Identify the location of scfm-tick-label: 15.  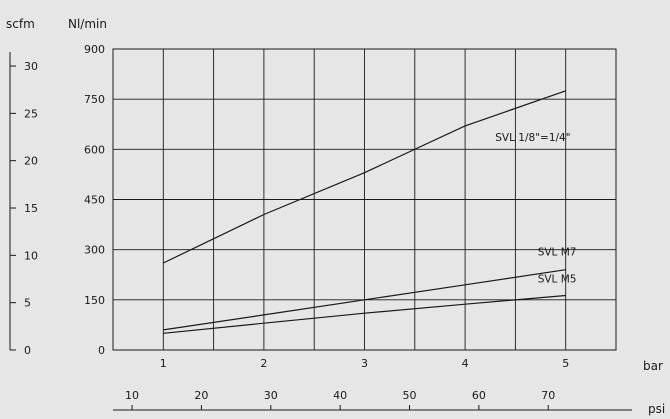
(31, 208).